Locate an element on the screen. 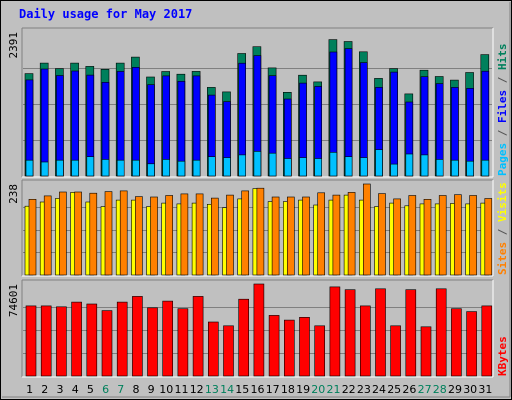  x-tick-label-day-25: 25 is located at coordinates (394, 389).